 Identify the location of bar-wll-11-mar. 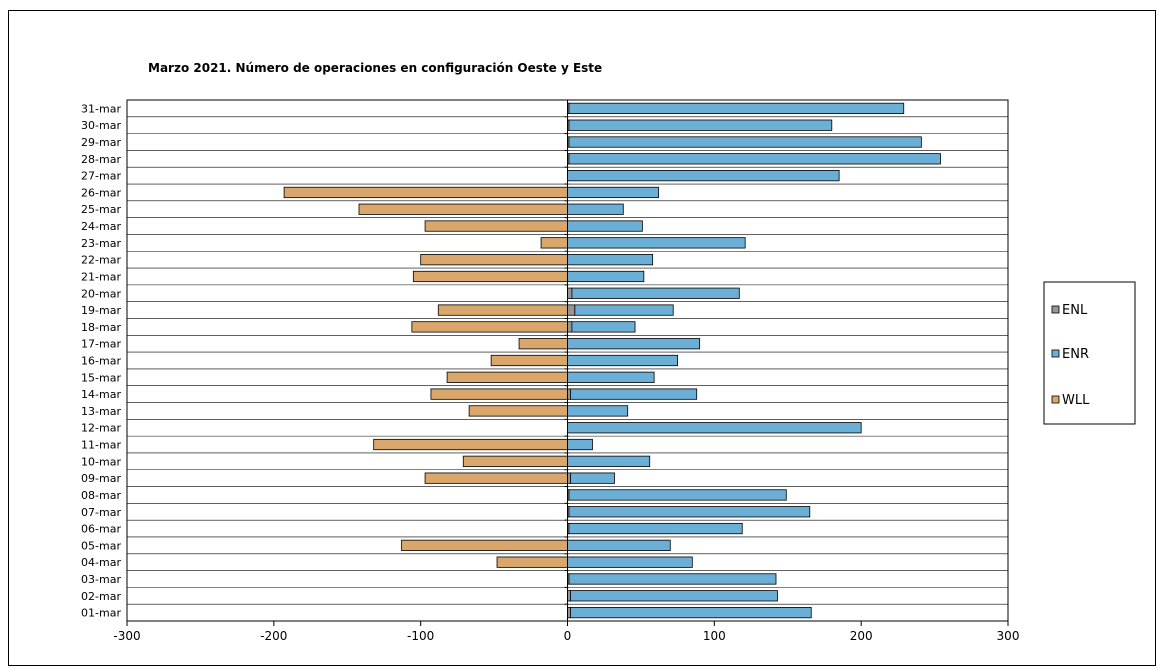
(470, 444).